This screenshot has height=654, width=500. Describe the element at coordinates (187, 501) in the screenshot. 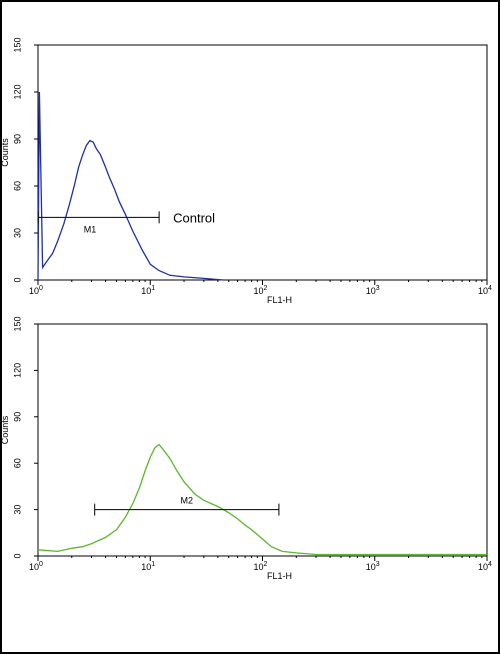

I see `gate-marker-label: M2` at that location.